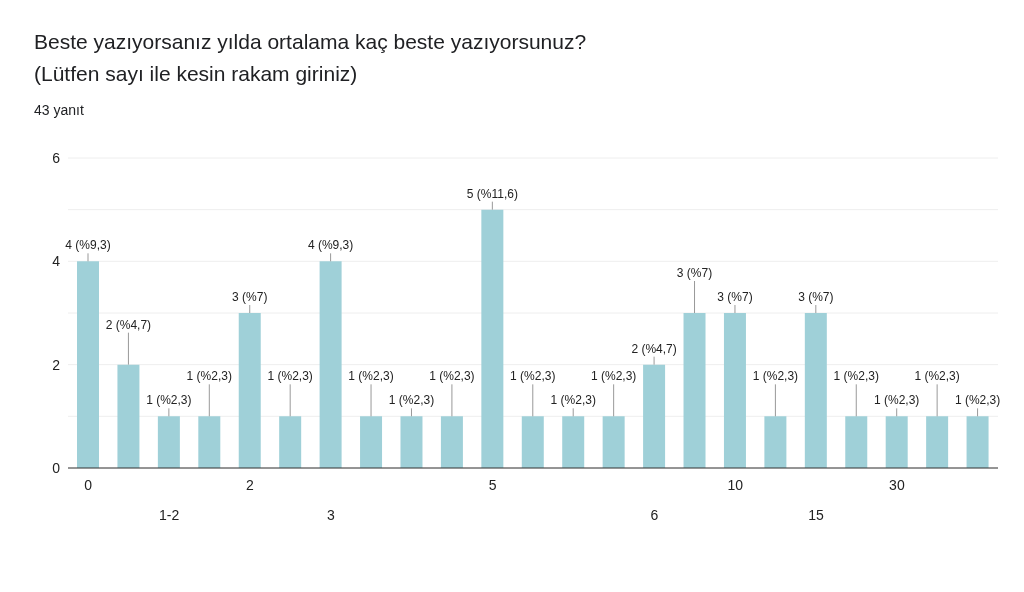 This screenshot has width=1024, height=592. Describe the element at coordinates (735, 485) in the screenshot. I see `x-tick-label: 10` at that location.